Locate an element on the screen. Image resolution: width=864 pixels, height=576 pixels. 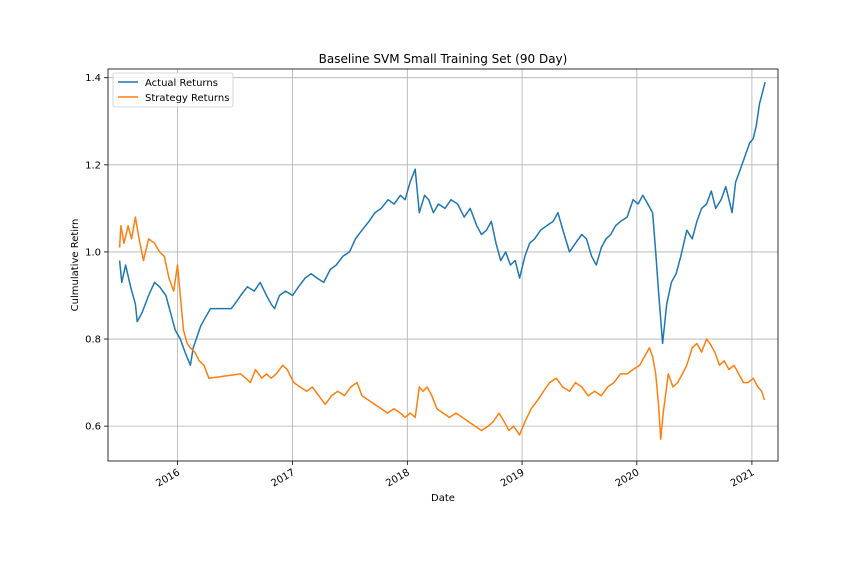
y-tick-label: 0.8 is located at coordinates (93, 340).